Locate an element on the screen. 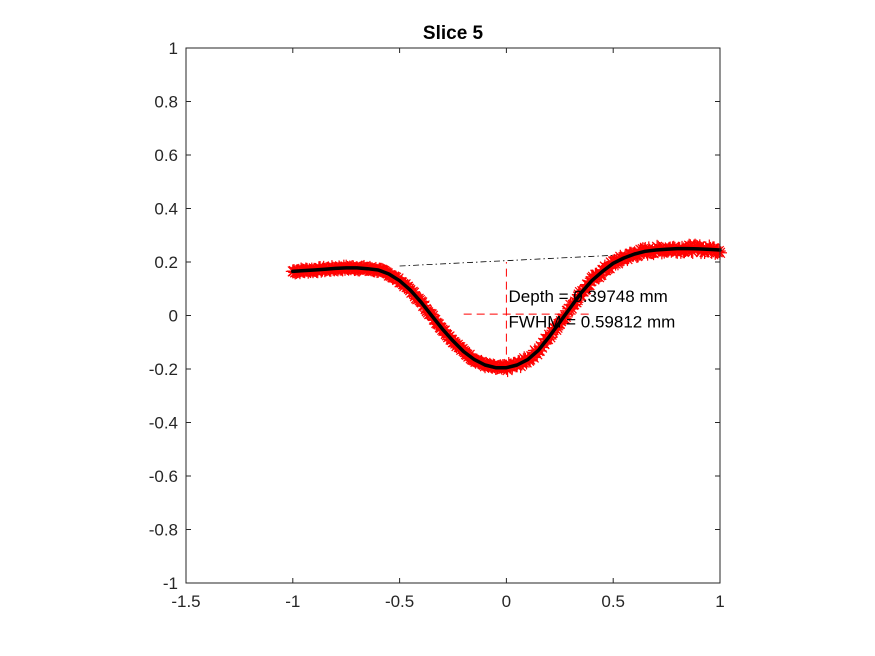 The image size is (875, 656). depth-annotation: Depth = 0.39748 mm is located at coordinates (588, 296).